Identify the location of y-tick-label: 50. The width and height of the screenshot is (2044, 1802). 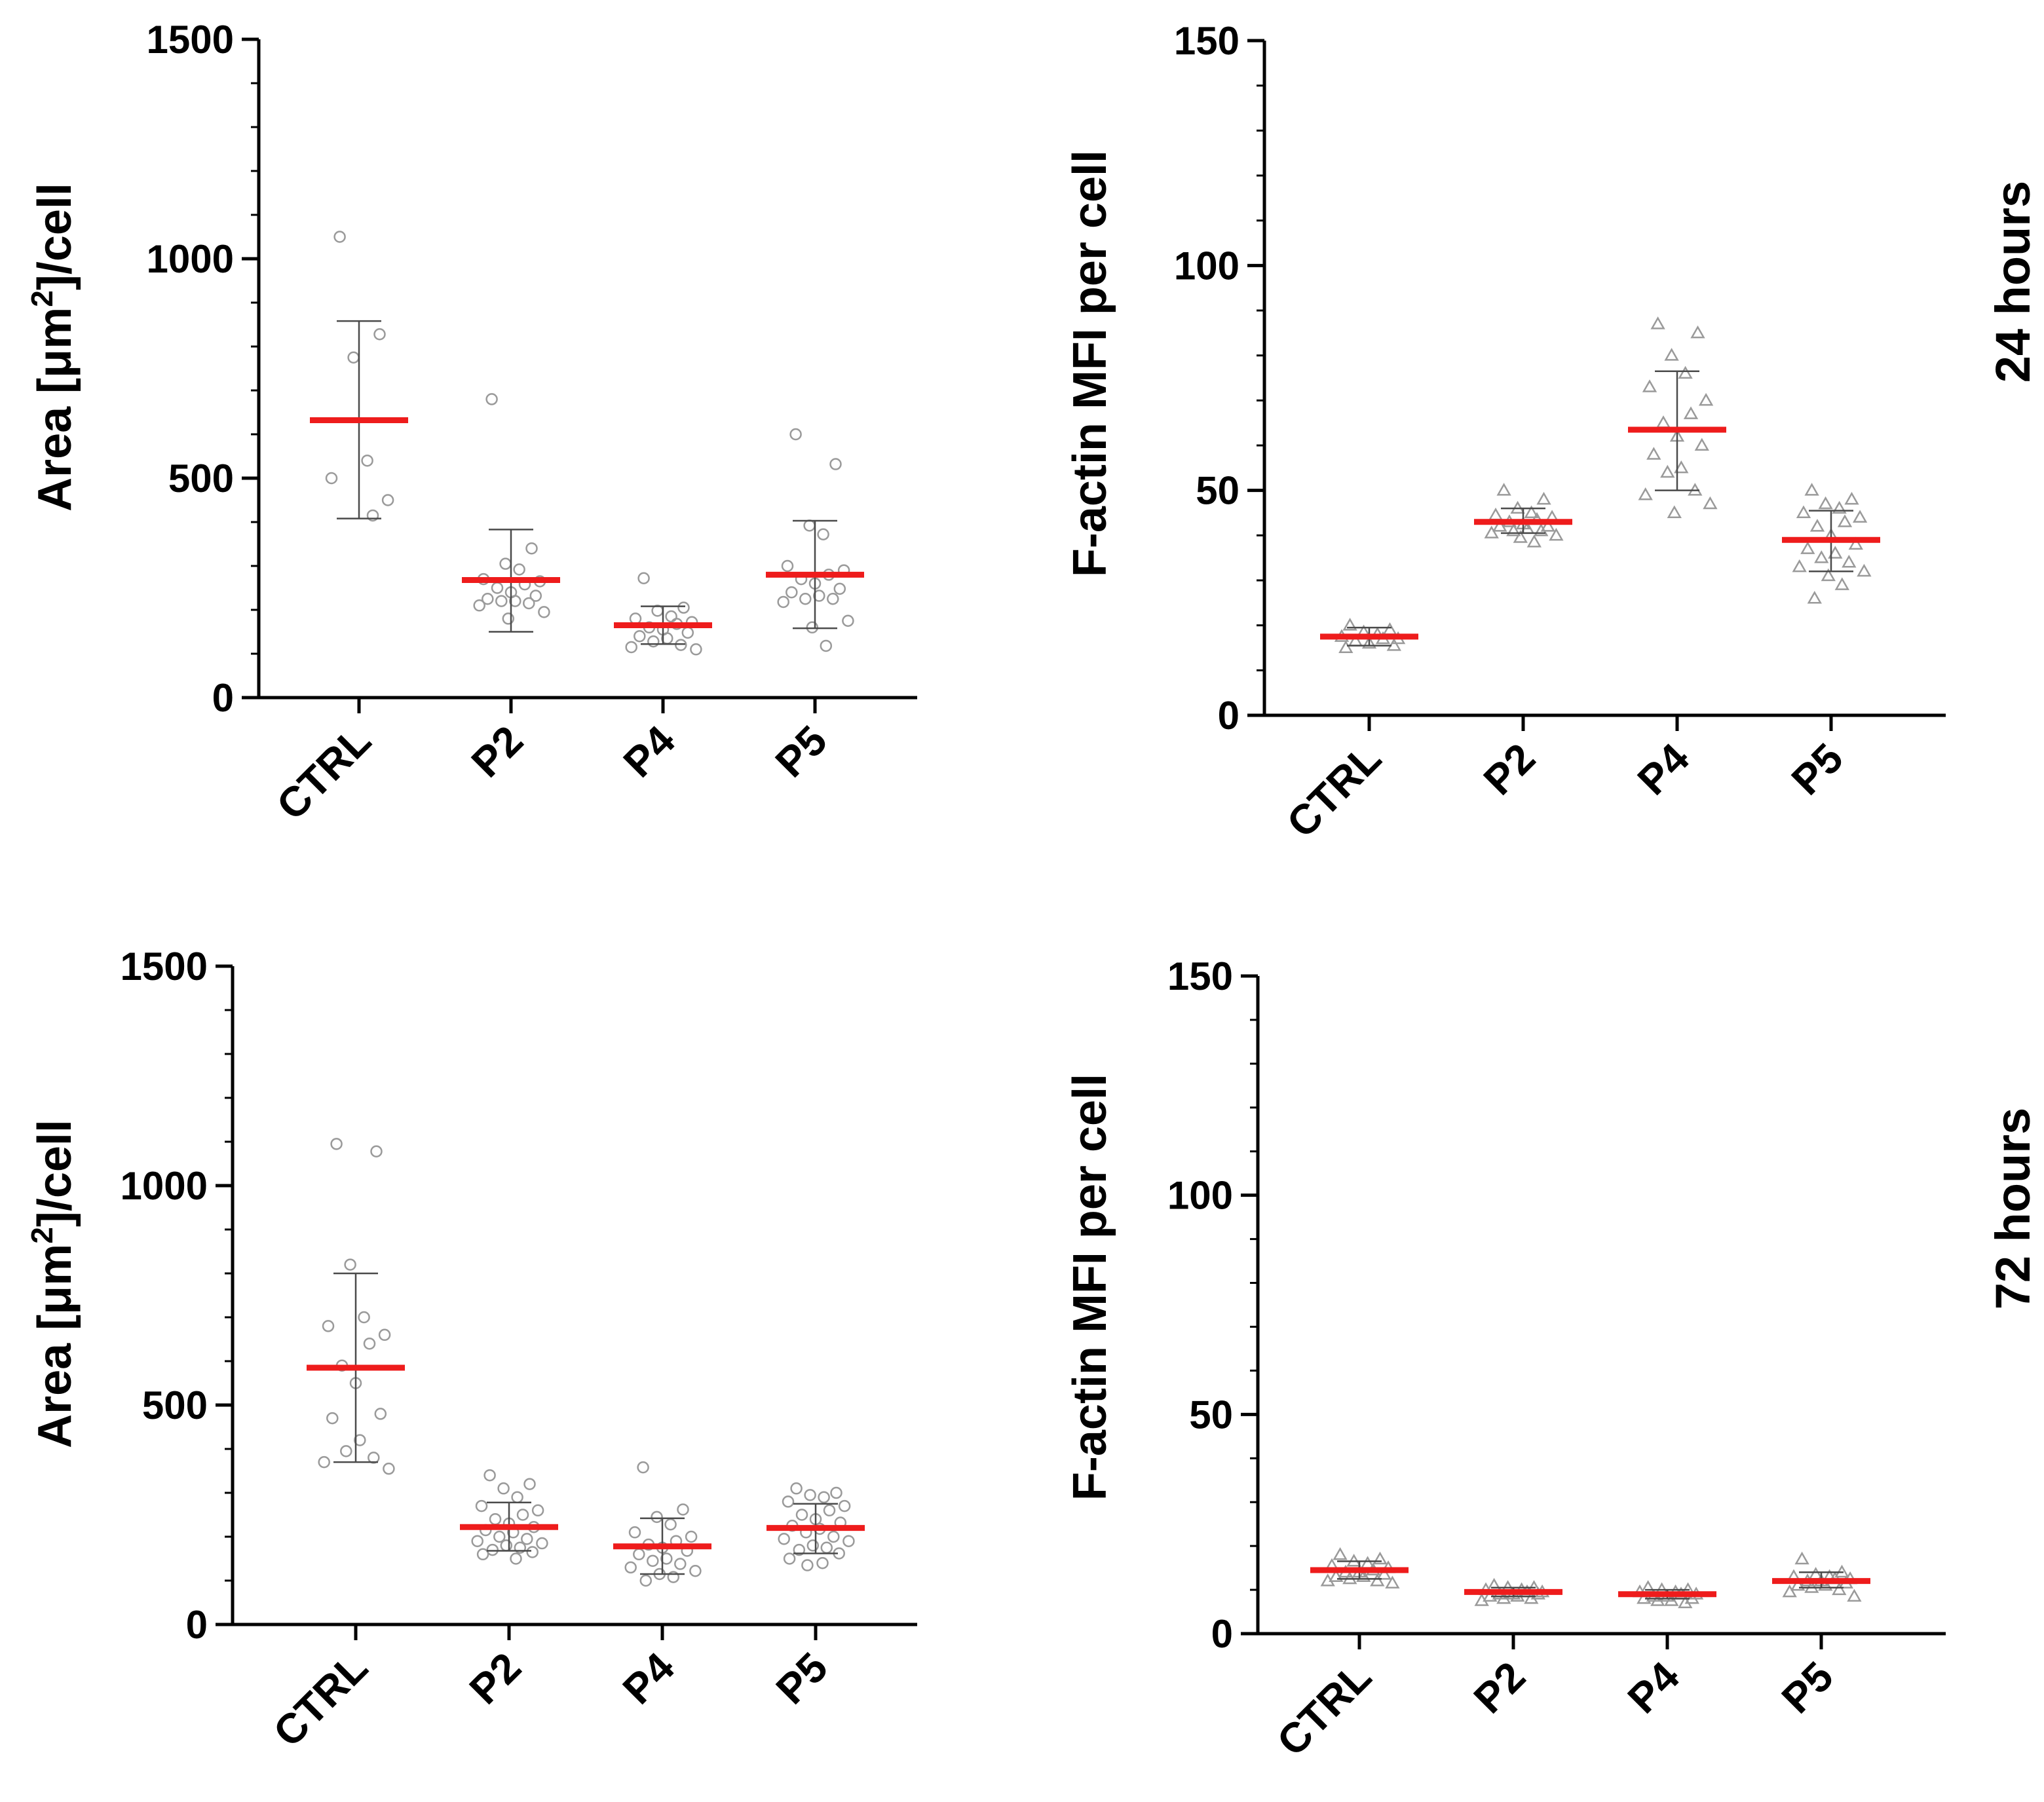
(1218, 491).